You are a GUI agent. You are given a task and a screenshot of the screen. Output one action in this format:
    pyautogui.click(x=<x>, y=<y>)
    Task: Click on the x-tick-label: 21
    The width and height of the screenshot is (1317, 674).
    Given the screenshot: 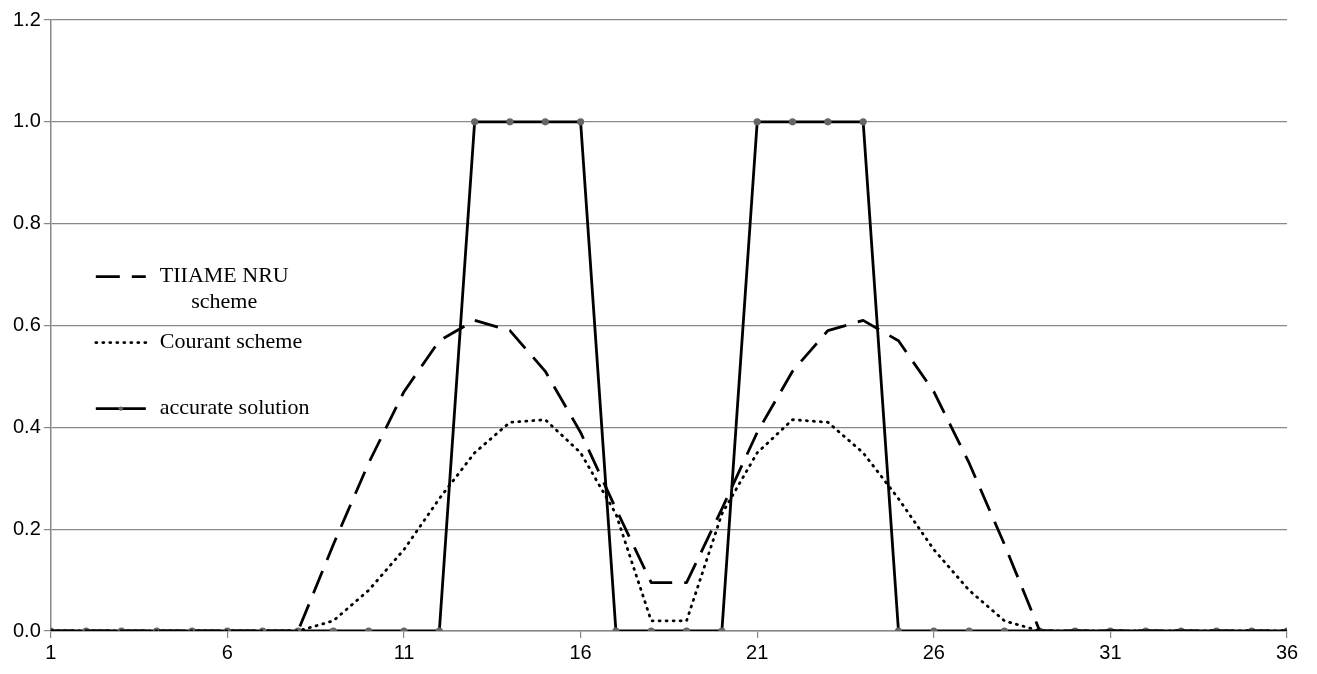 What is the action you would take?
    pyautogui.click(x=757, y=651)
    